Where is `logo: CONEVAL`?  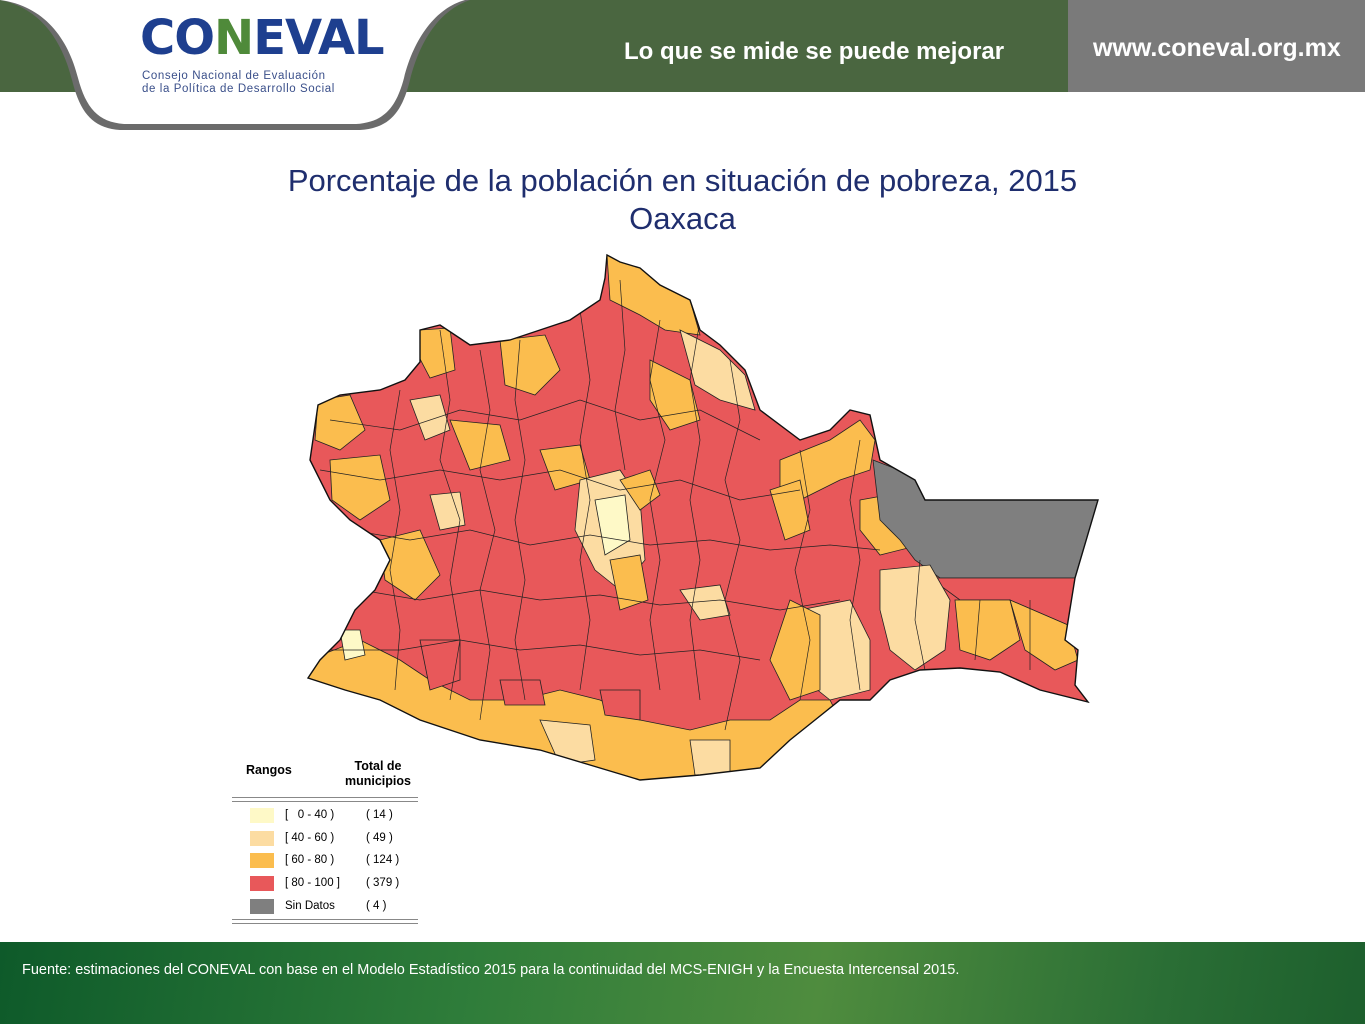 logo: CONEVAL is located at coordinates (262, 38).